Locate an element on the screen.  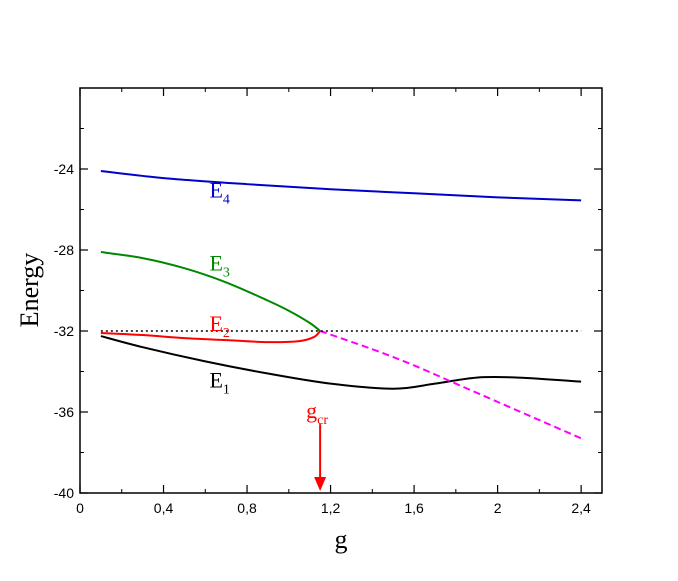
label-E3-main: E is located at coordinates (215, 262).